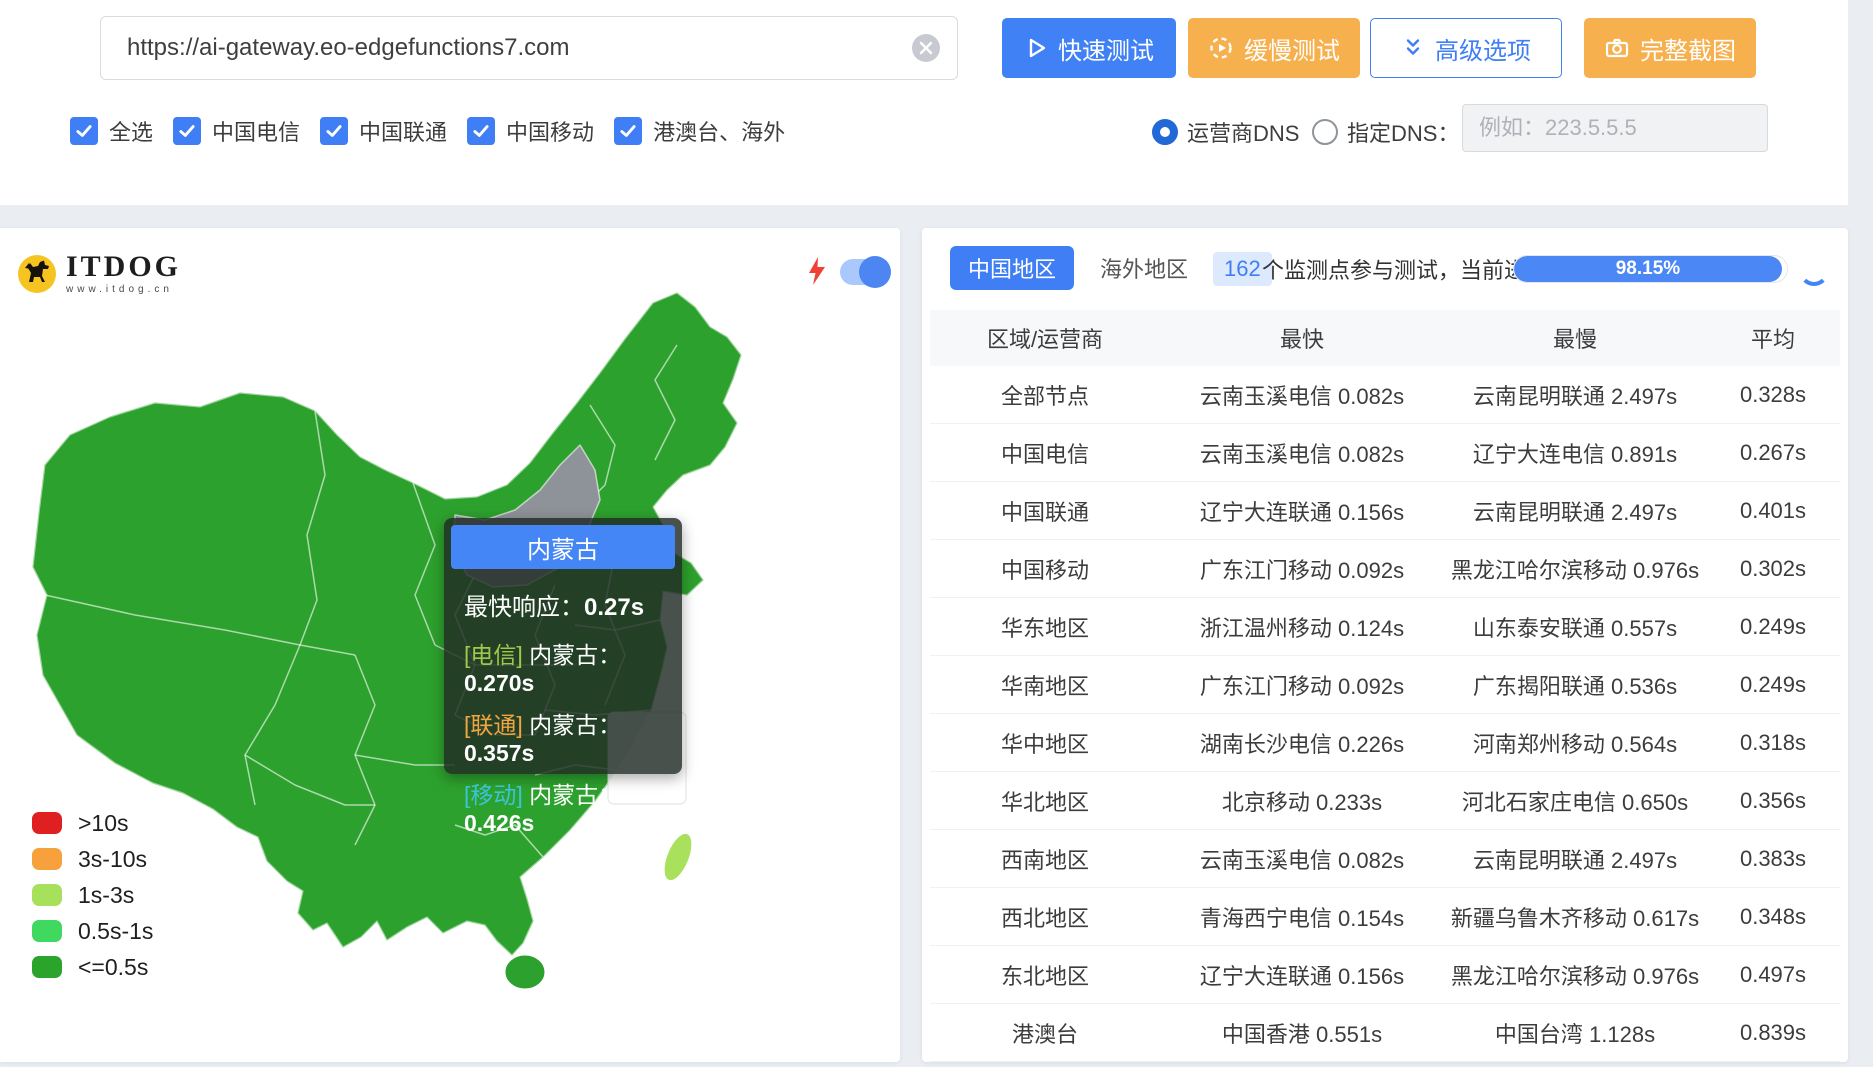 Image resolution: width=1873 pixels, height=1067 pixels. I want to click on table-cell: 山东泰安联通 0.557s, so click(1575, 628).